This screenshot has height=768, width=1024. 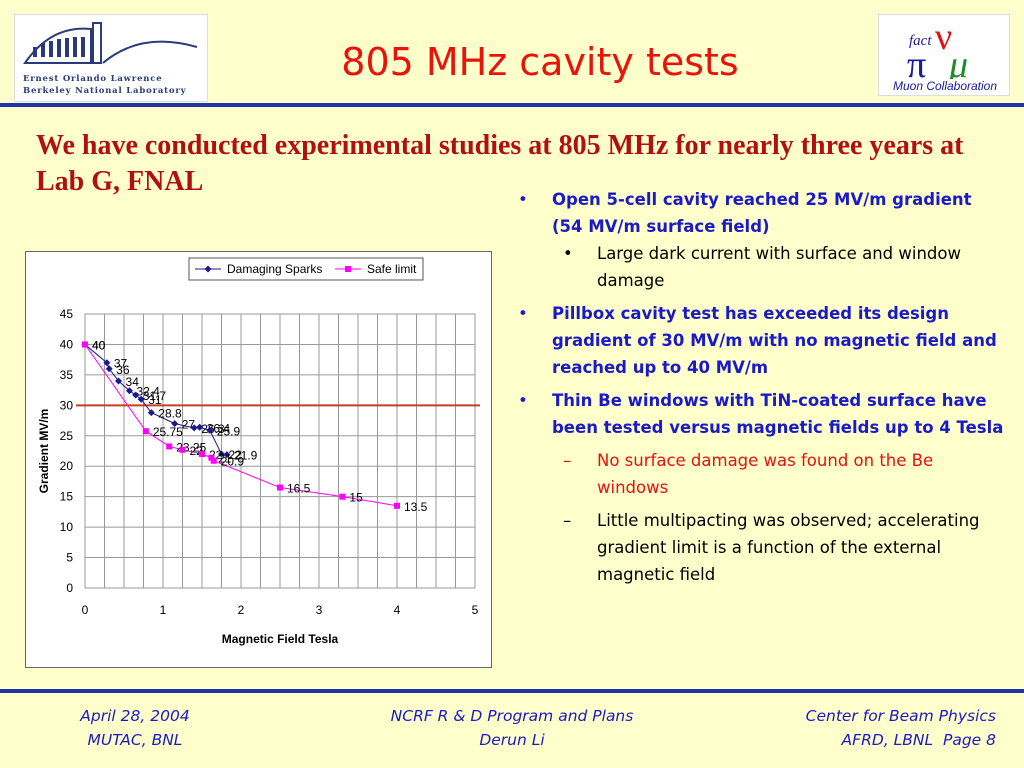 What do you see at coordinates (969, 740) in the screenshot?
I see `page-number: Page 8` at bounding box center [969, 740].